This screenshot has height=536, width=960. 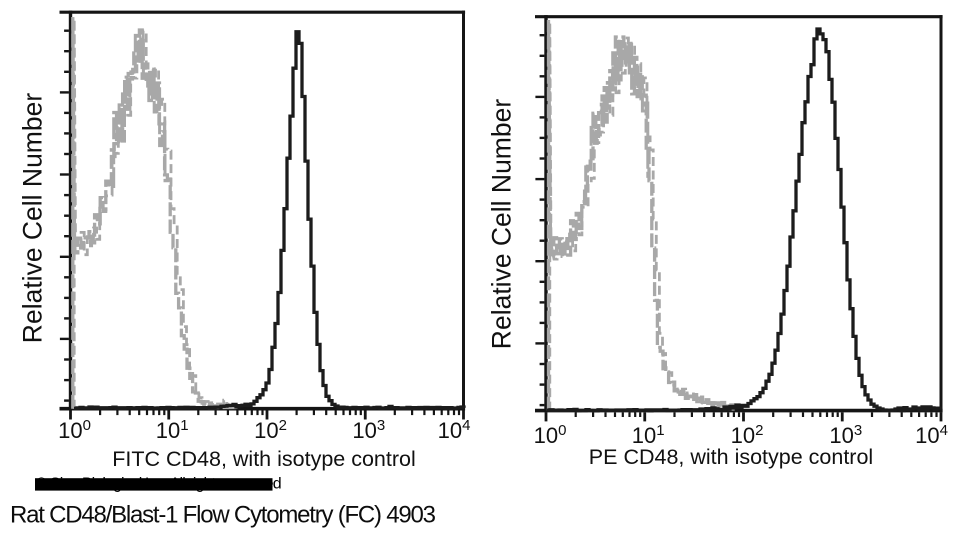 What do you see at coordinates (368, 430) in the screenshot?
I see `svg-text: 10³` at bounding box center [368, 430].